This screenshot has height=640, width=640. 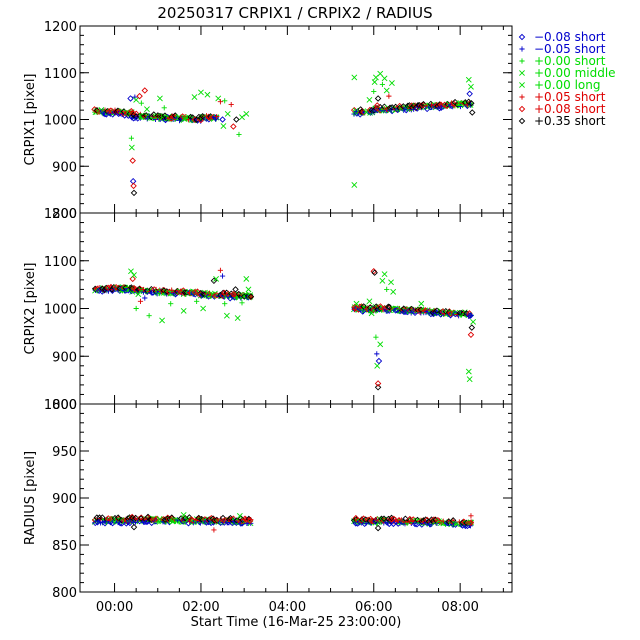 I want to click on legend-label: +0.08 short, so click(x=570, y=109).